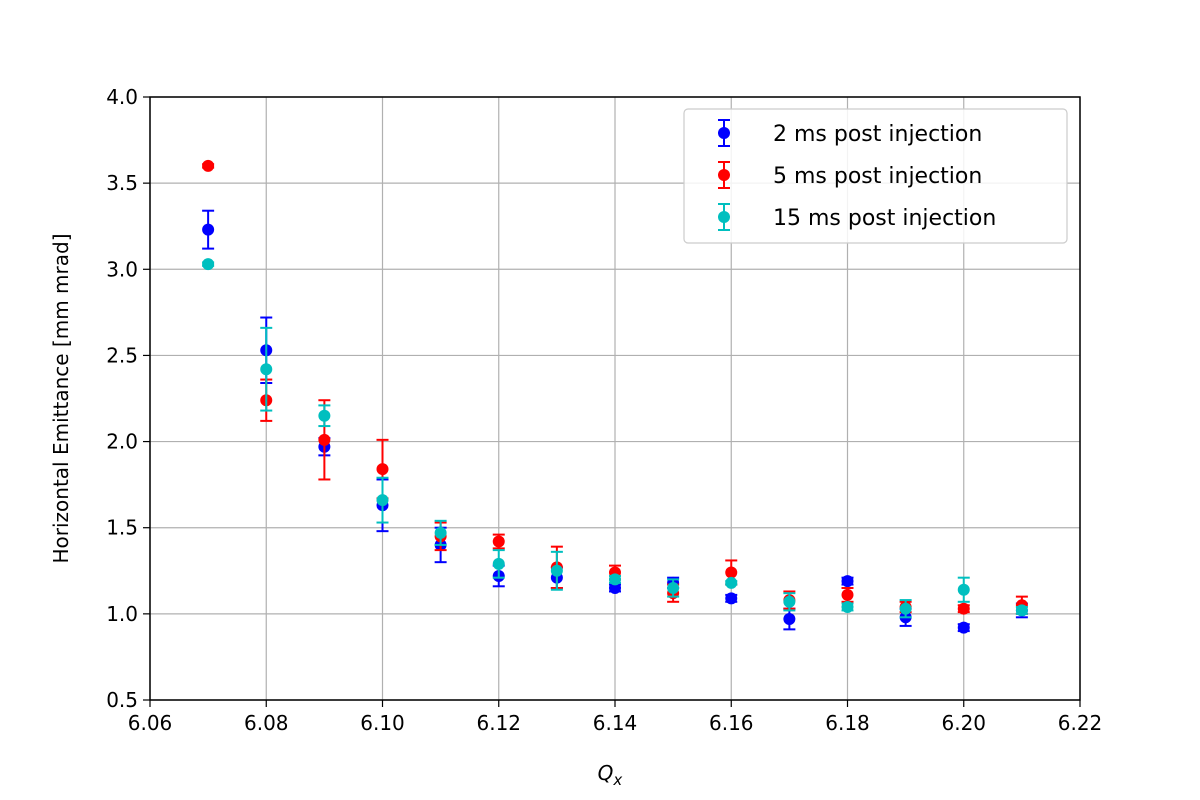 Image resolution: width=1200 pixels, height=800 pixels. What do you see at coordinates (150, 723) in the screenshot?
I see `x-tick-label: 6.06` at bounding box center [150, 723].